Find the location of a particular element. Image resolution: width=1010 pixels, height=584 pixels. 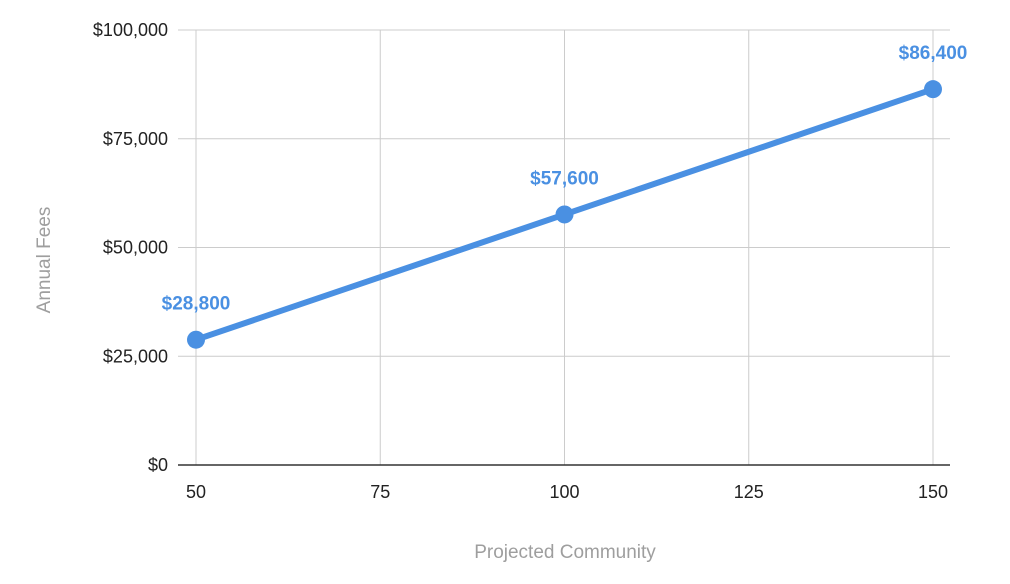

y-tick-label: $75,000 is located at coordinates (135, 139).